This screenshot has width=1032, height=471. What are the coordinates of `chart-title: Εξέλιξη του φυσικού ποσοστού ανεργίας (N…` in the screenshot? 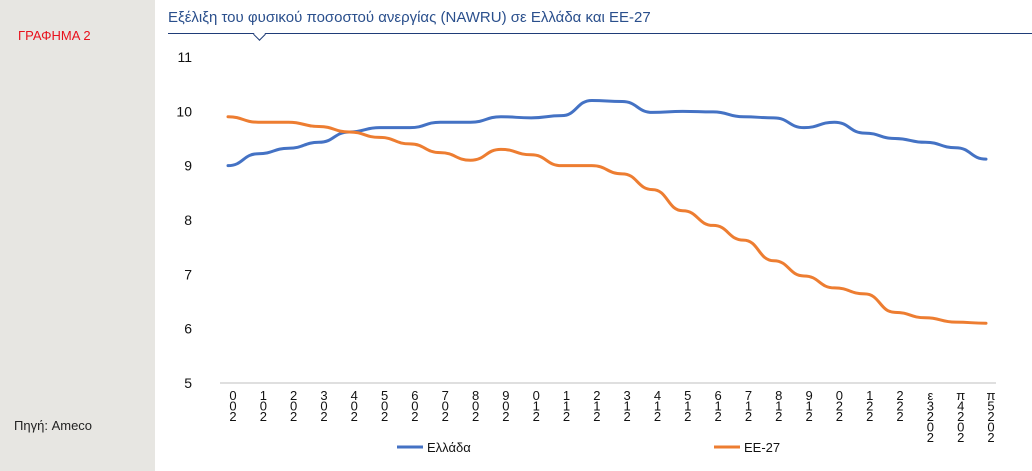 It's located at (409, 17).